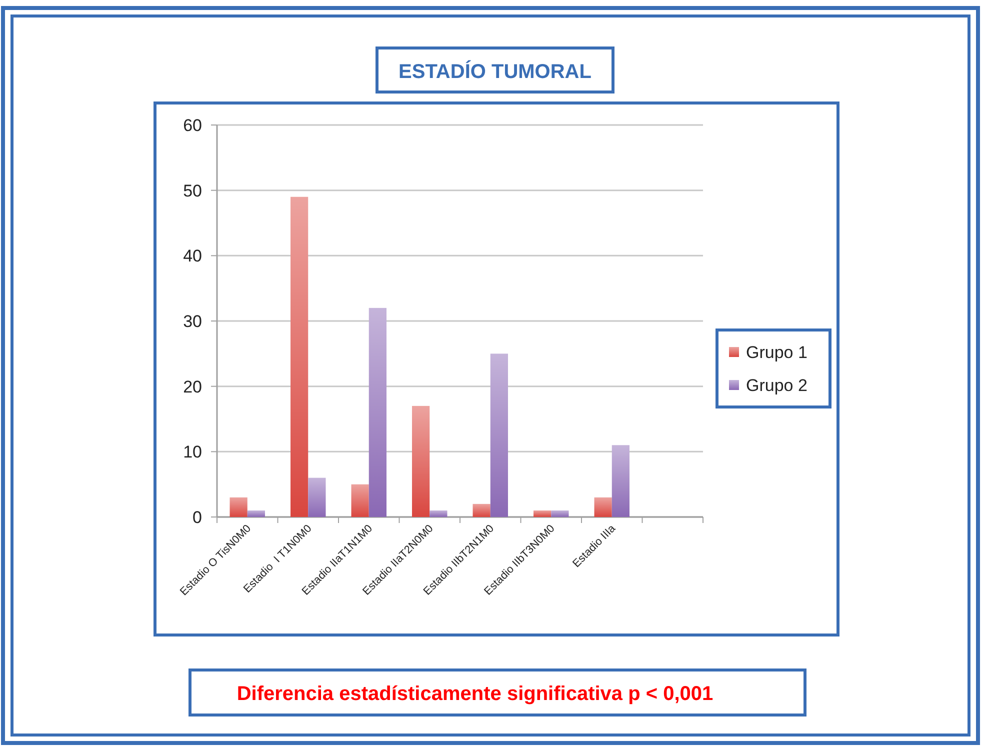 Image resolution: width=981 pixels, height=747 pixels. I want to click on y-tick-label: 10, so click(192, 452).